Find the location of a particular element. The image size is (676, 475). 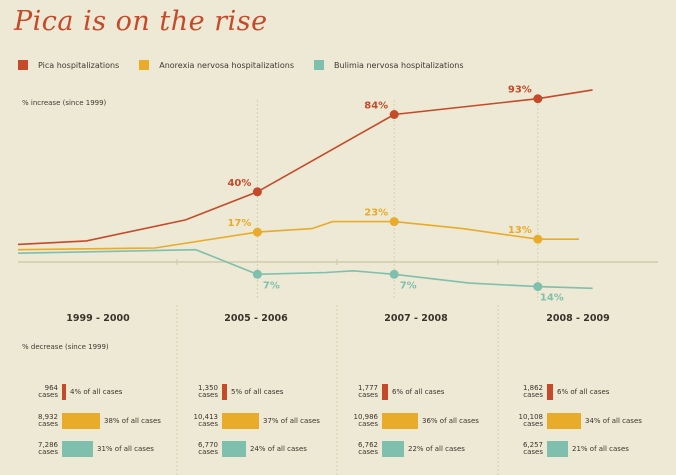

case-row: 1,777 cases 6% of all cases is located at coordinates (397, 392).